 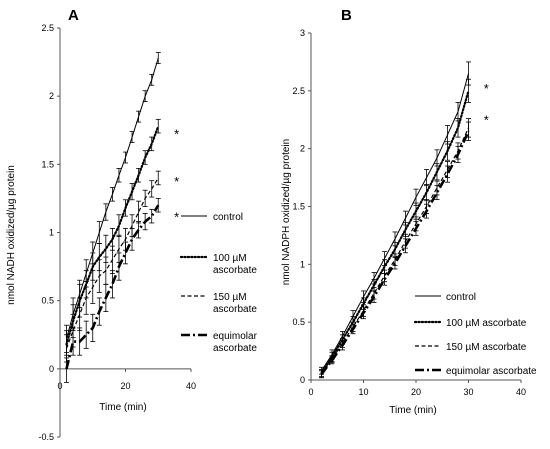 What do you see at coordinates (125, 386) in the screenshot?
I see `panel-a-x-tick-label: 20` at bounding box center [125, 386].